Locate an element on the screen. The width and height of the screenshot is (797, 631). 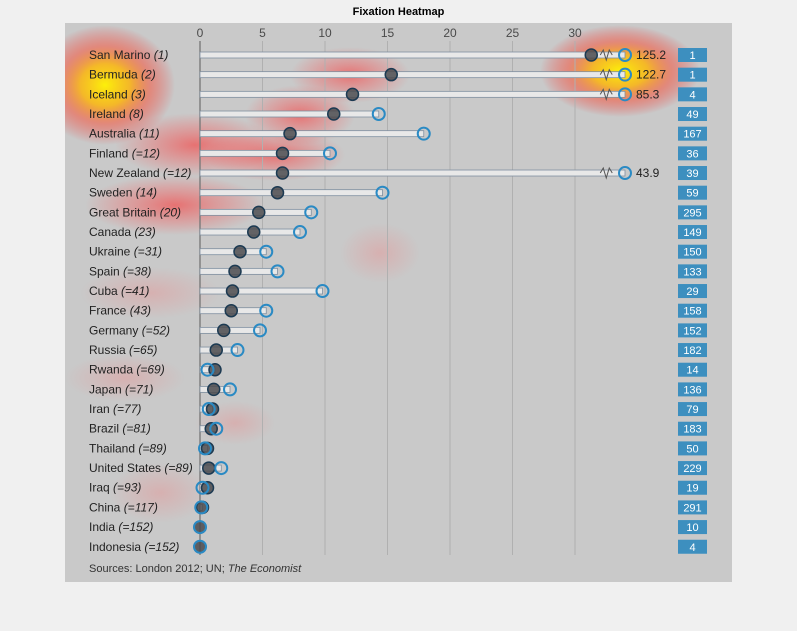
medal-box-value: 152 is located at coordinates (692, 331).